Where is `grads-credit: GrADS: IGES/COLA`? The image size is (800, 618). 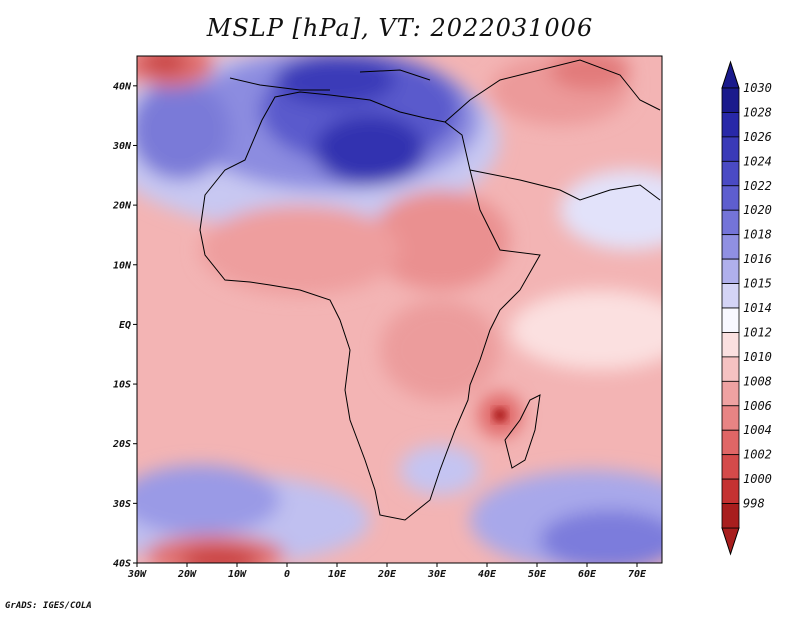 grads-credit: GrADS: IGES/COLA is located at coordinates (48, 606).